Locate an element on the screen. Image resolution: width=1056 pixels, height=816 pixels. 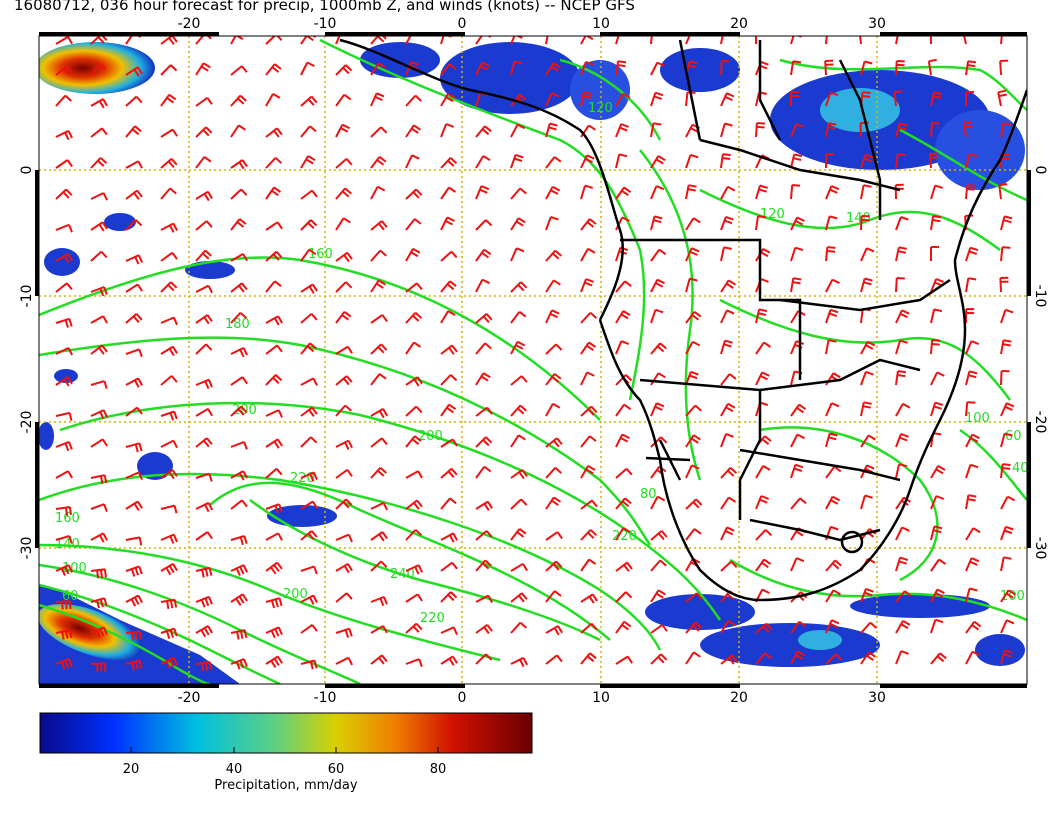
precip-patch is located at coordinates (510, 78).